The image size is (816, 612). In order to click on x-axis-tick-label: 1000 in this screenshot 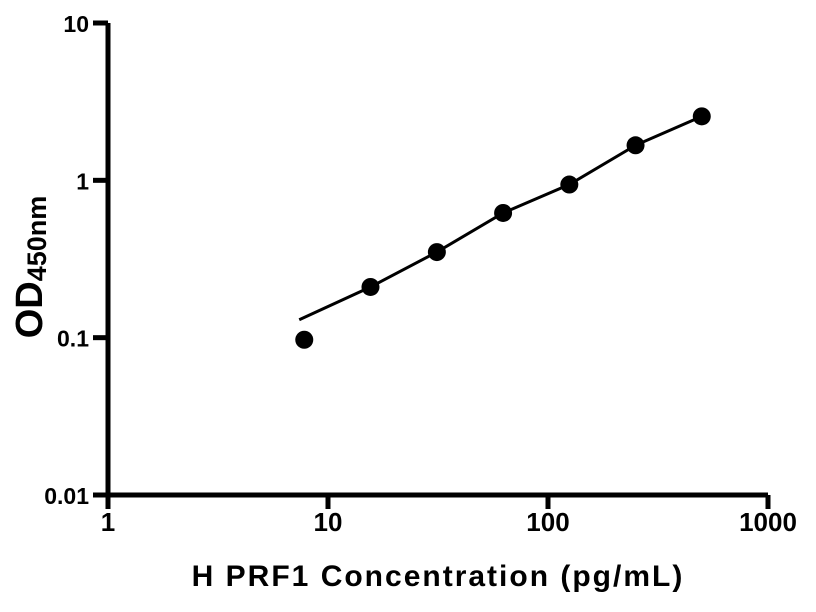, I will do `click(768, 522)`.